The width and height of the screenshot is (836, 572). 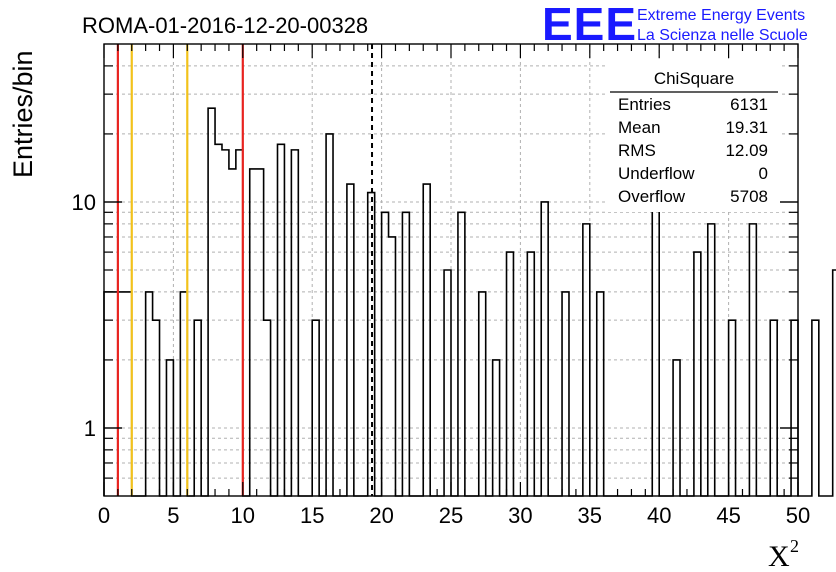 What do you see at coordinates (652, 196) in the screenshot?
I see `stats-row-label: Overflow` at bounding box center [652, 196].